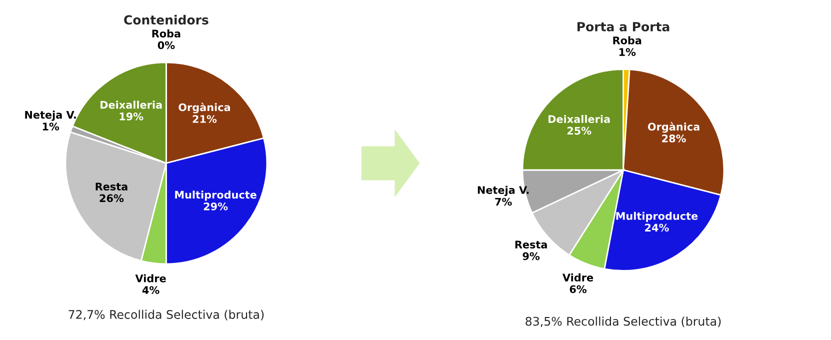 The width and height of the screenshot is (831, 340). What do you see at coordinates (503, 202) in the screenshot?
I see `data-label: 7%` at bounding box center [503, 202].